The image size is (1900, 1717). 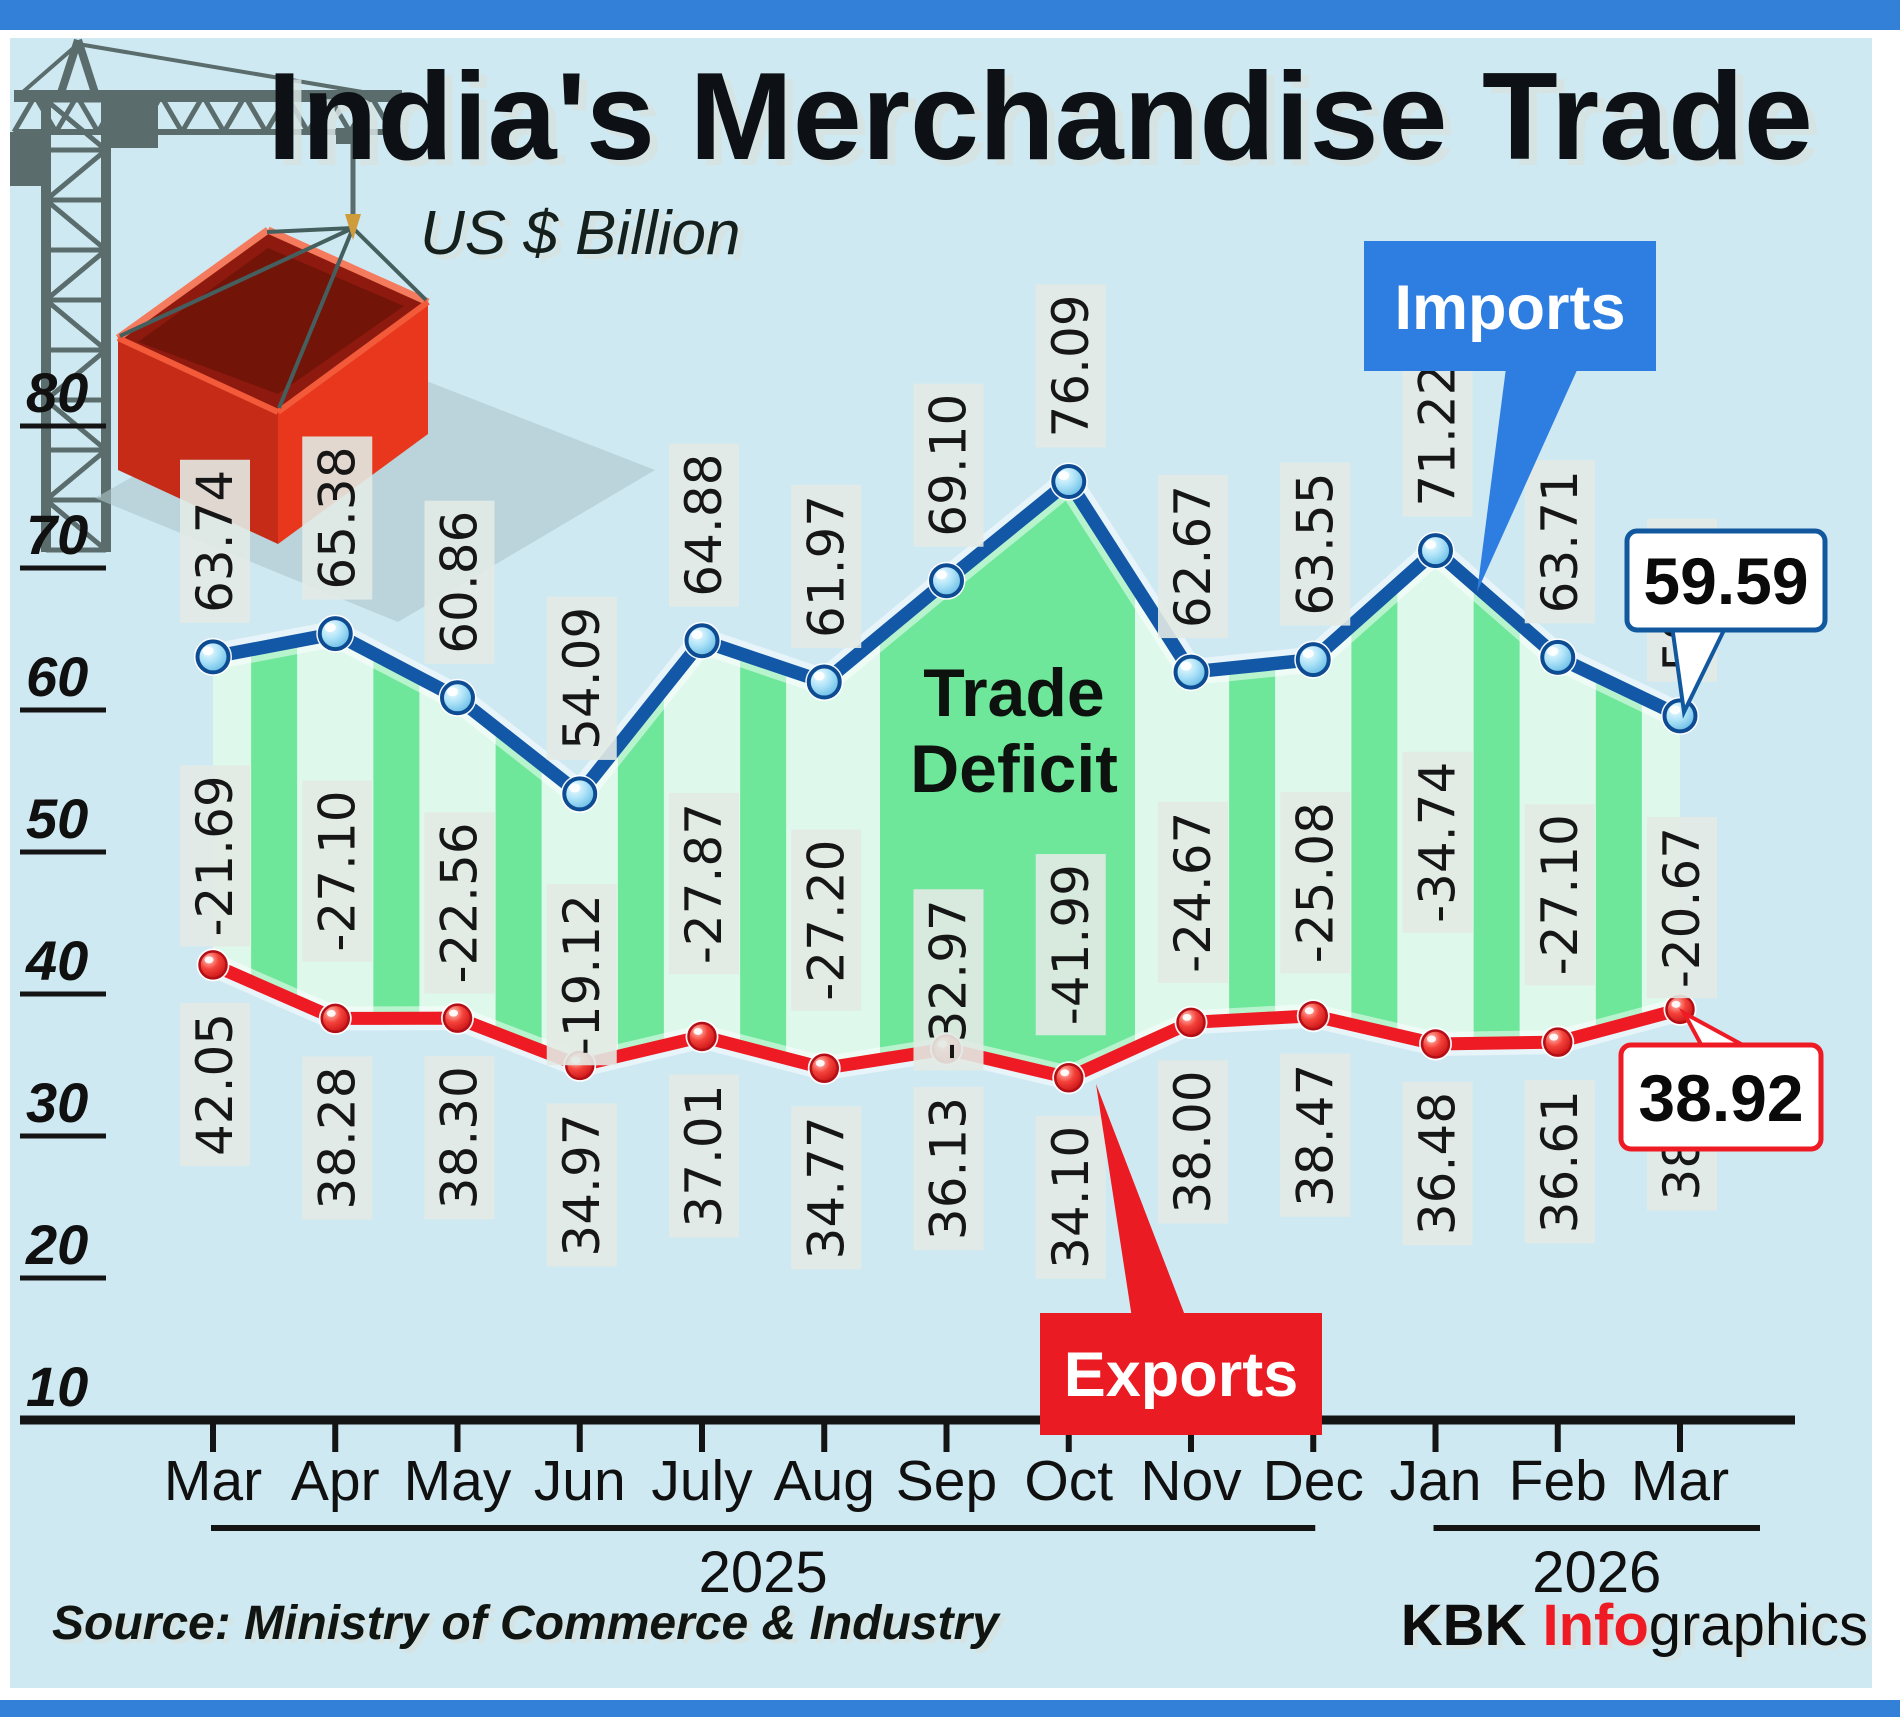 What do you see at coordinates (1181, 1259) in the screenshot?
I see `exports-legend: Exports` at bounding box center [1181, 1259].